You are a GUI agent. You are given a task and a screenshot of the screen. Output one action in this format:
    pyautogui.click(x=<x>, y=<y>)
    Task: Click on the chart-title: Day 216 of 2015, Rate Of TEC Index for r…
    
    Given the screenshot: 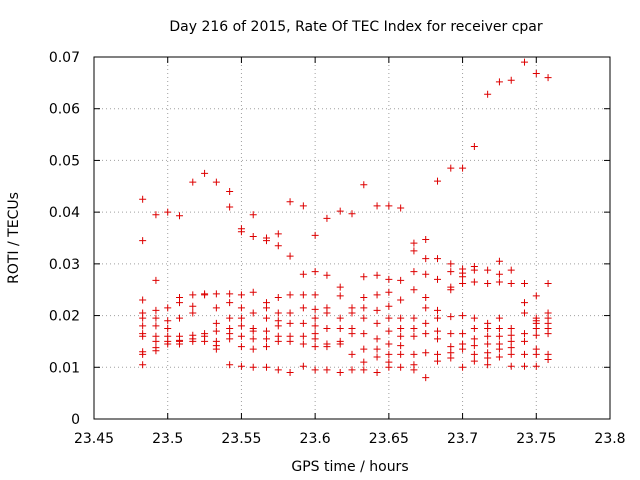 What is the action you would take?
    pyautogui.click(x=356, y=27)
    